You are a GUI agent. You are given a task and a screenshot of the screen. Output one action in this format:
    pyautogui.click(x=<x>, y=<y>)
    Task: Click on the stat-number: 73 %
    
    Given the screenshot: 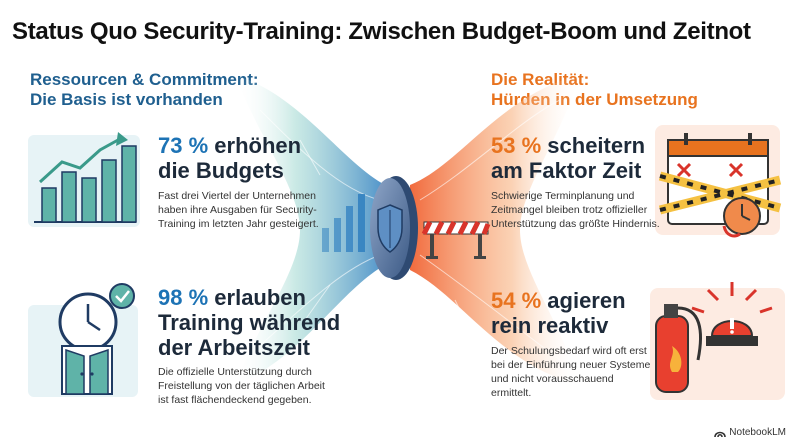 What is the action you would take?
    pyautogui.click(x=183, y=145)
    